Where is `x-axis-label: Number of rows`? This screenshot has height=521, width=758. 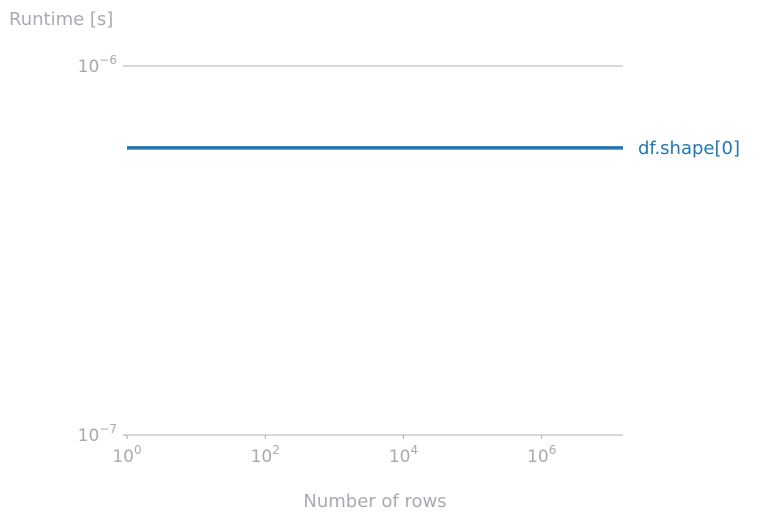
x-axis-label: Number of rows is located at coordinates (374, 501).